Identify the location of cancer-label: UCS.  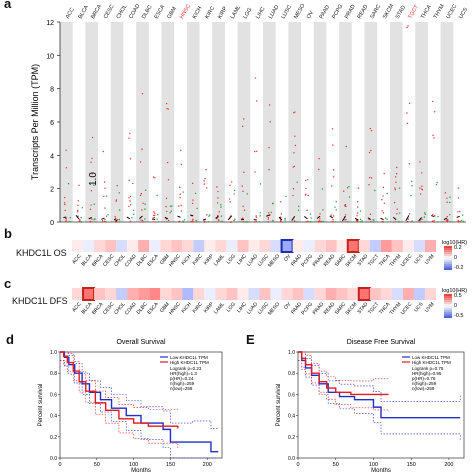
(463, 13).